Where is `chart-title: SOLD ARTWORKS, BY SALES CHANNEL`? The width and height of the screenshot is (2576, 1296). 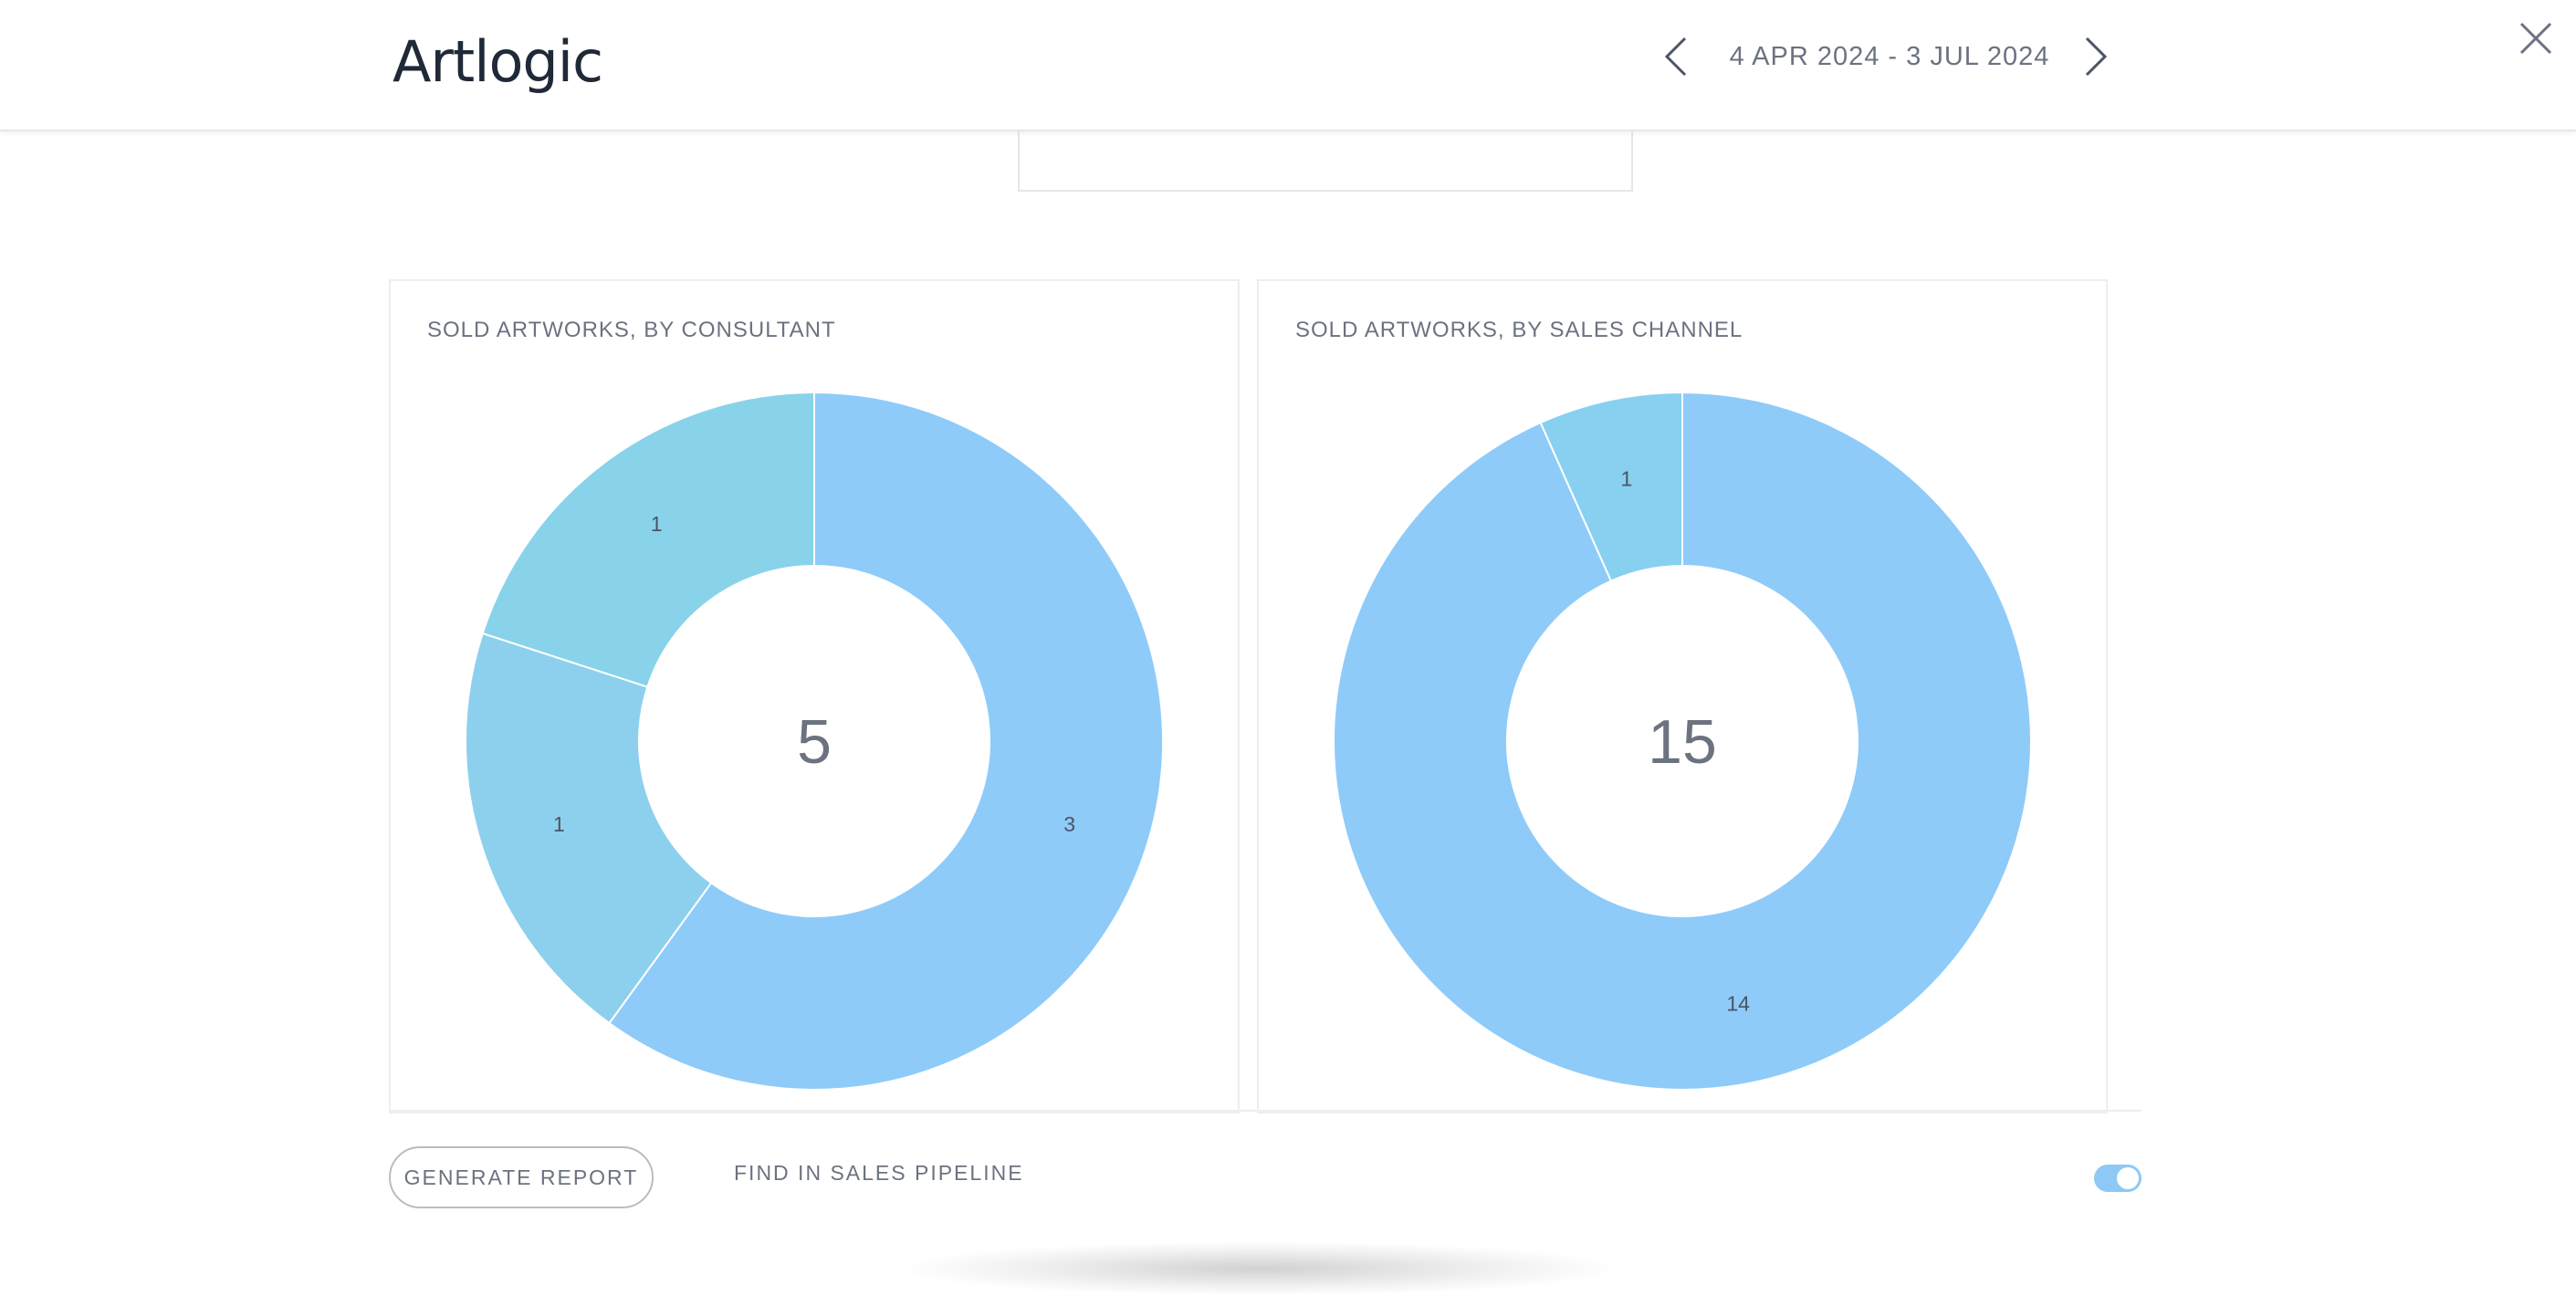
chart-title: SOLD ARTWORKS, BY SALES CHANNEL is located at coordinates (1519, 330).